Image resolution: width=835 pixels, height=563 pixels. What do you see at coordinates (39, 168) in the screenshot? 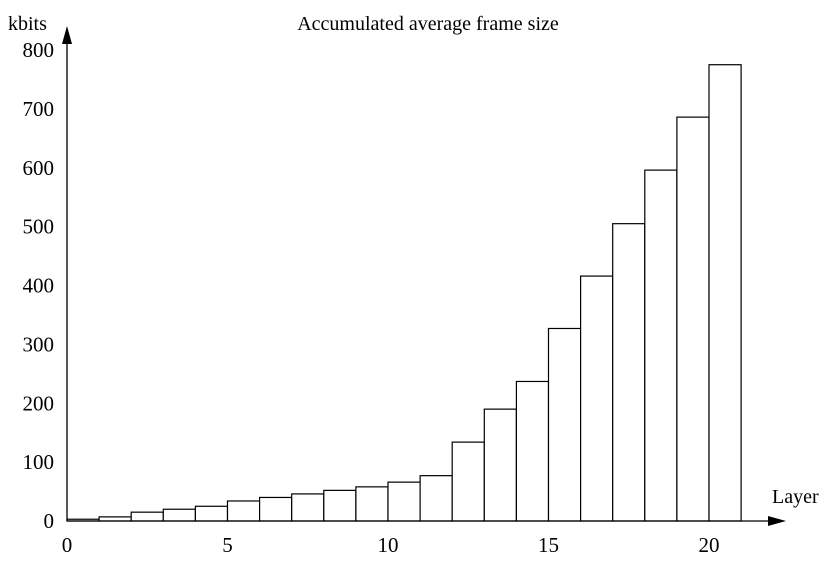
I see `y-tick-label-600: 600` at bounding box center [39, 168].